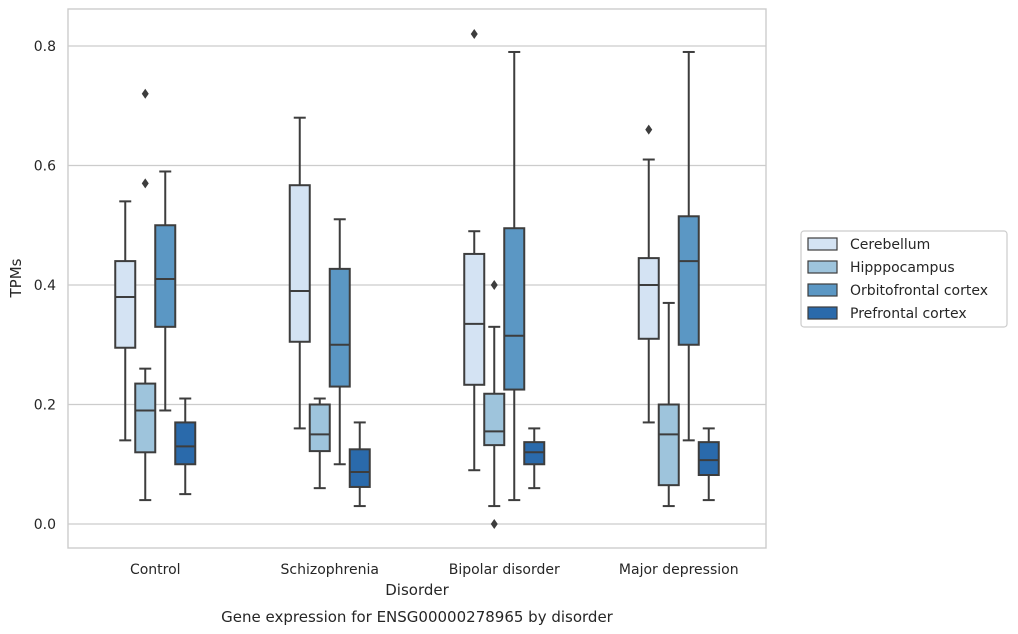  Describe the element at coordinates (155, 570) in the screenshot. I see `x-tick-label: Control` at that location.